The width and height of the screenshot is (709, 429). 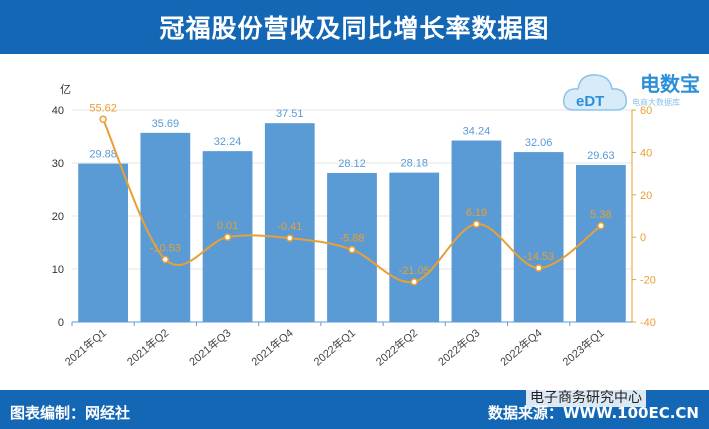 What do you see at coordinates (334, 347) in the screenshot?
I see `x-tick-label: 2022年Q1` at bounding box center [334, 347].